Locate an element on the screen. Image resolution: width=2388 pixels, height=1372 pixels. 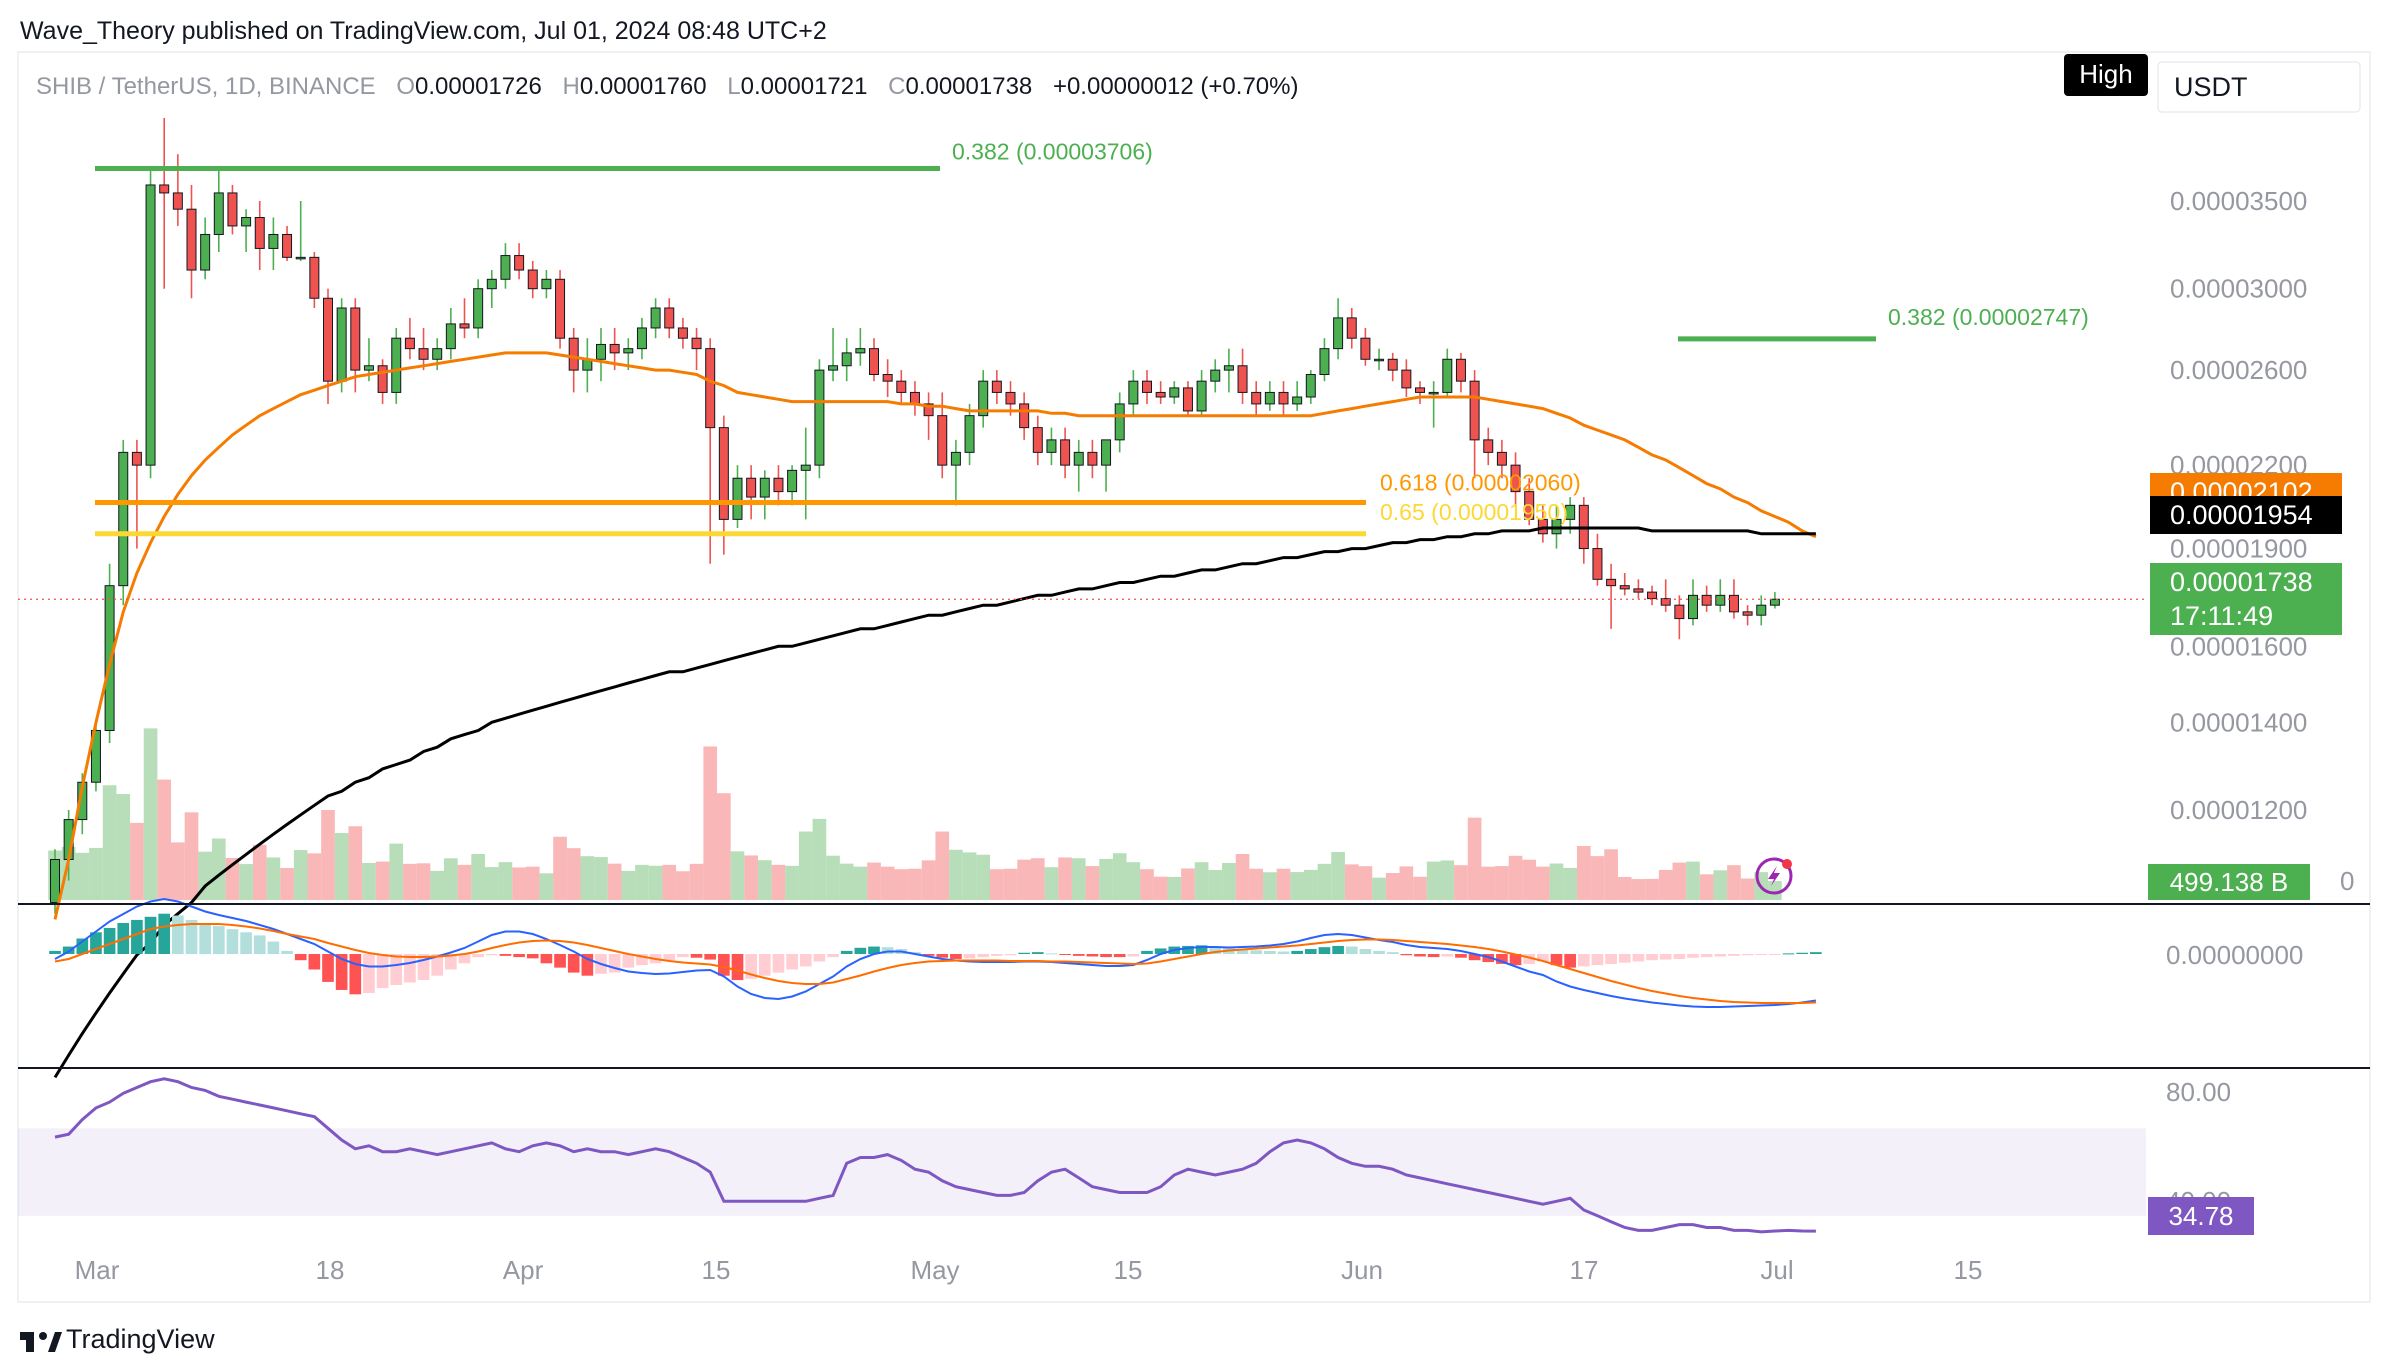
high-button: High is located at coordinates (2106, 75).